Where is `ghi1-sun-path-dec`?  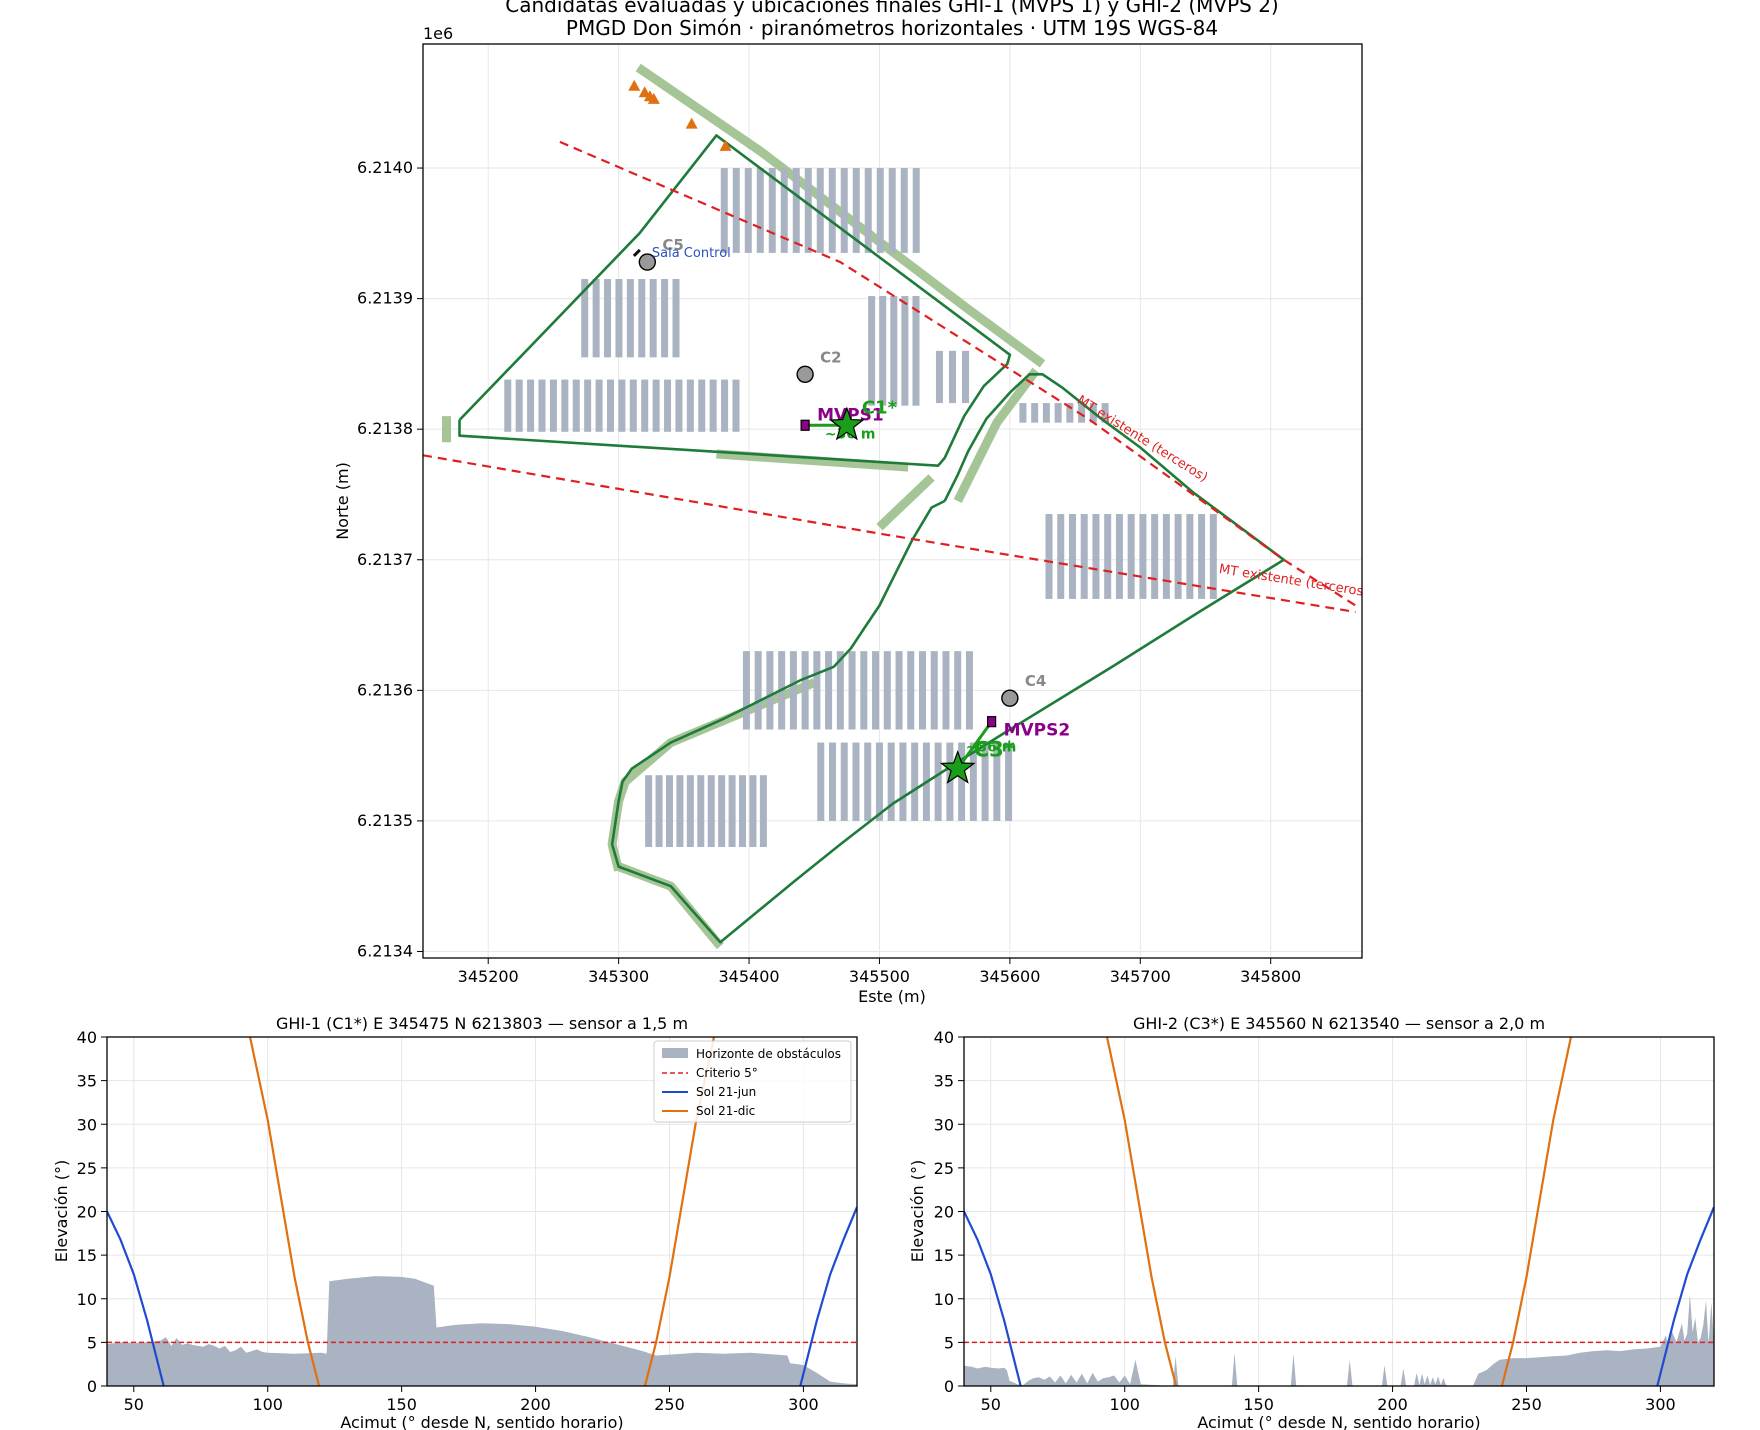
ghi1-sun-path-dec is located at coordinates (284, 1211).